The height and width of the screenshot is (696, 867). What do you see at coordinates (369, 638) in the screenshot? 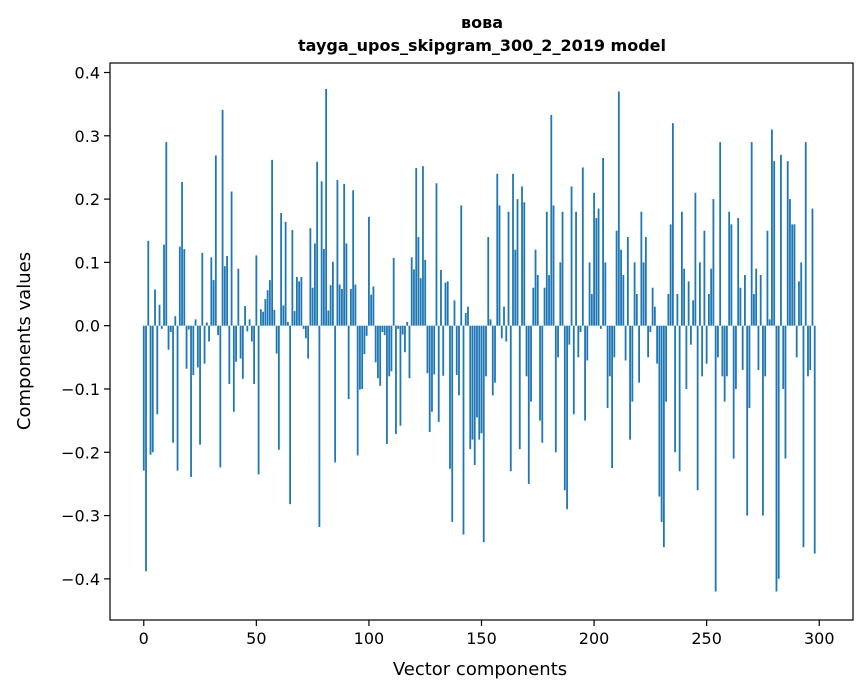
I see `x-tick-label: 100` at bounding box center [369, 638].